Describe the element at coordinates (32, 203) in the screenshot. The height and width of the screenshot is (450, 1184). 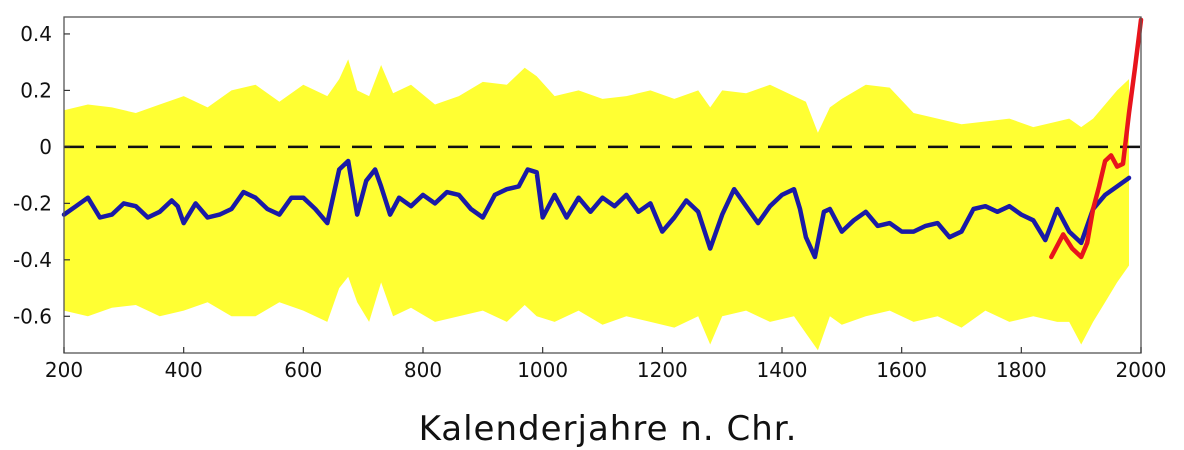
I see `y-tick-label: -0.2` at that location.